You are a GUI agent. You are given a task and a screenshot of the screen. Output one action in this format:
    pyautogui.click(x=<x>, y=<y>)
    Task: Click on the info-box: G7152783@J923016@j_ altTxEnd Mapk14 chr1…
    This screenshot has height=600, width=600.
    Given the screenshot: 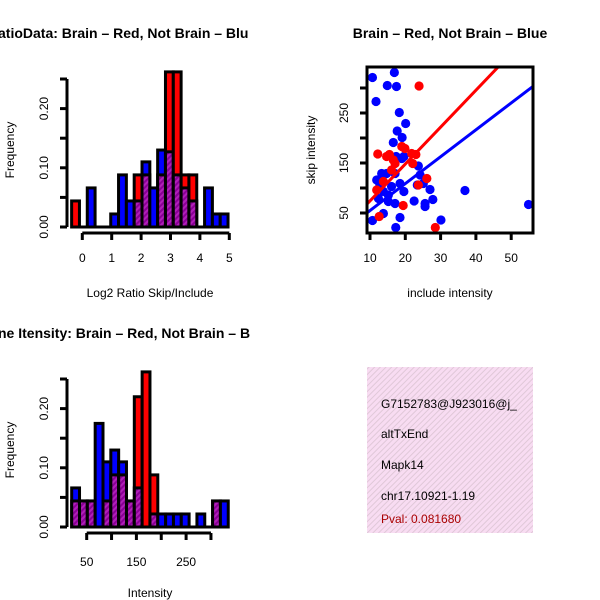 What is the action you would take?
    pyautogui.click(x=450, y=450)
    